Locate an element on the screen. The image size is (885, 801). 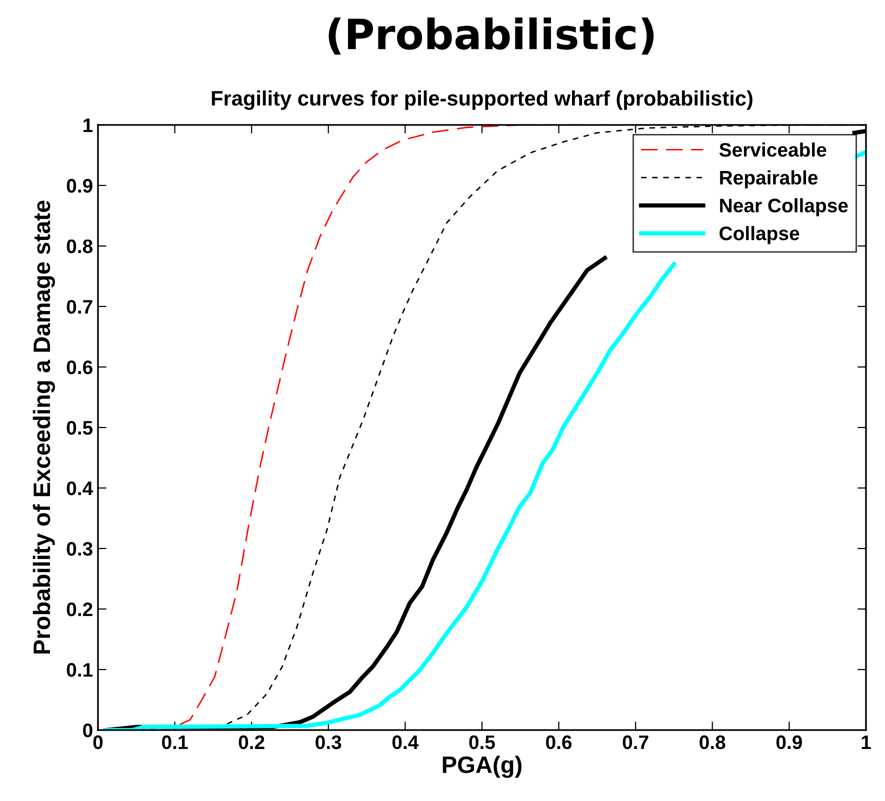
x-tick-label: 0.2 is located at coordinates (251, 742).